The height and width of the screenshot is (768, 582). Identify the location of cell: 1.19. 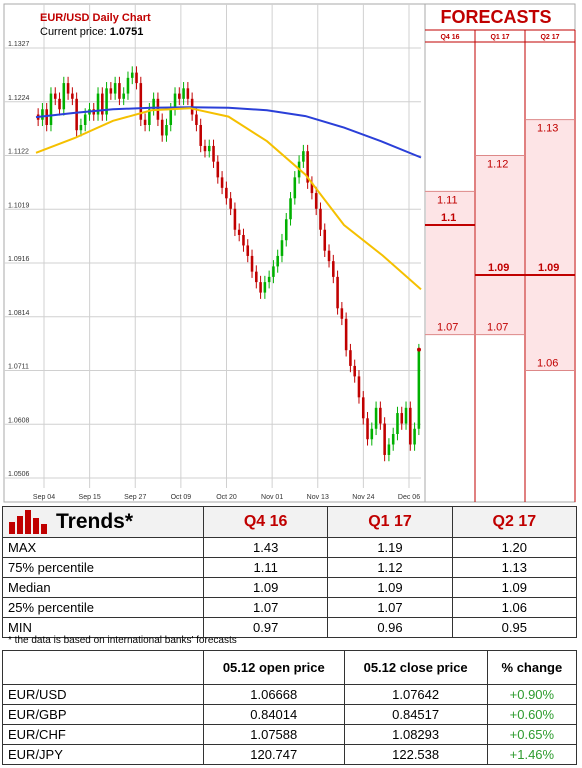
(390, 547).